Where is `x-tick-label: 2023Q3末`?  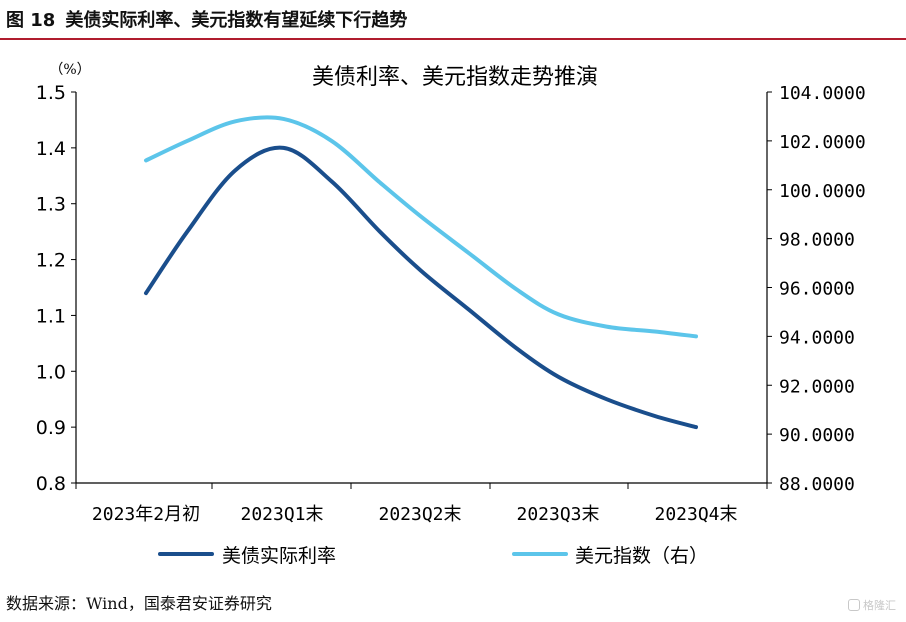
x-tick-label: 2023Q3末 is located at coordinates (557, 514).